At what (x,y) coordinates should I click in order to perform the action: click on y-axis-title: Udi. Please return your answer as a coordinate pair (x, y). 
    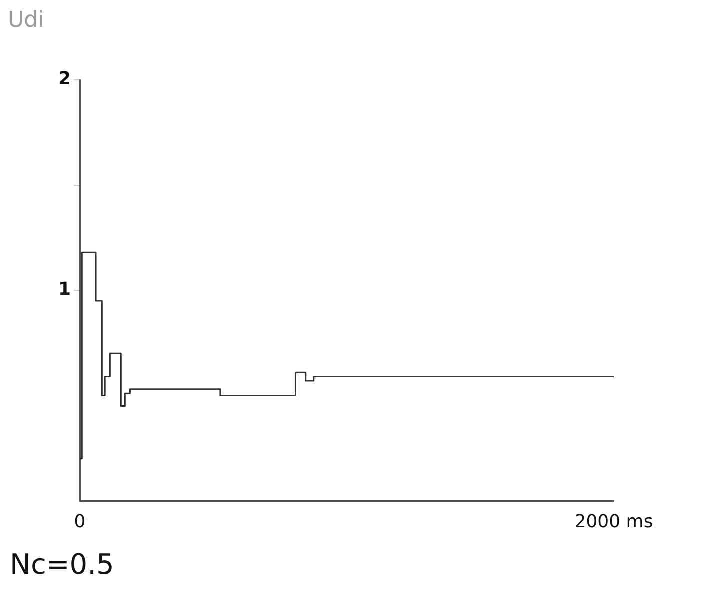
    Looking at the image, I should click on (26, 20).